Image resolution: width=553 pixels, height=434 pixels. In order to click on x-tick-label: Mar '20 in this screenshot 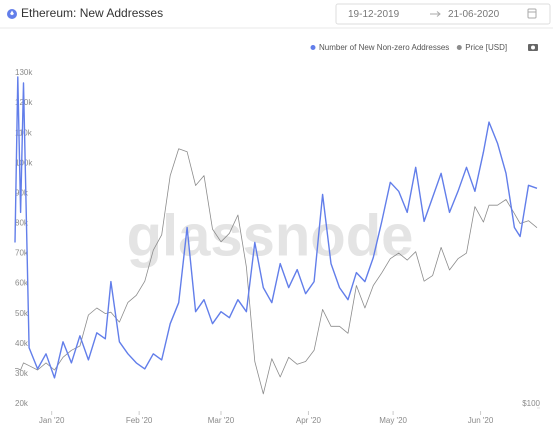, I will do `click(221, 420)`.